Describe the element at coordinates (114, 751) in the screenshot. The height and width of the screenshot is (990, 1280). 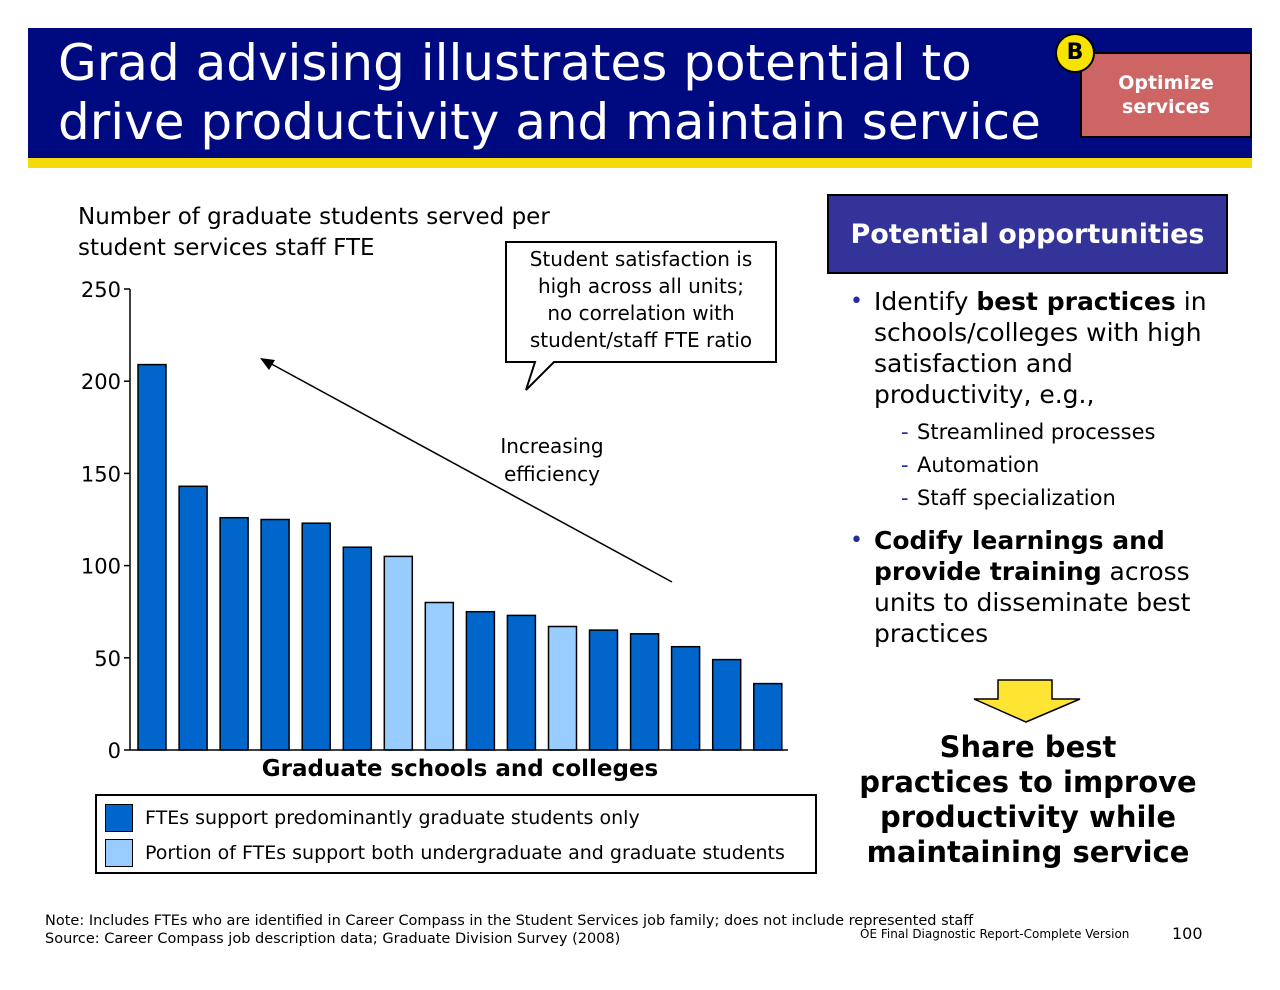
I see `y-tick-label: 0` at that location.